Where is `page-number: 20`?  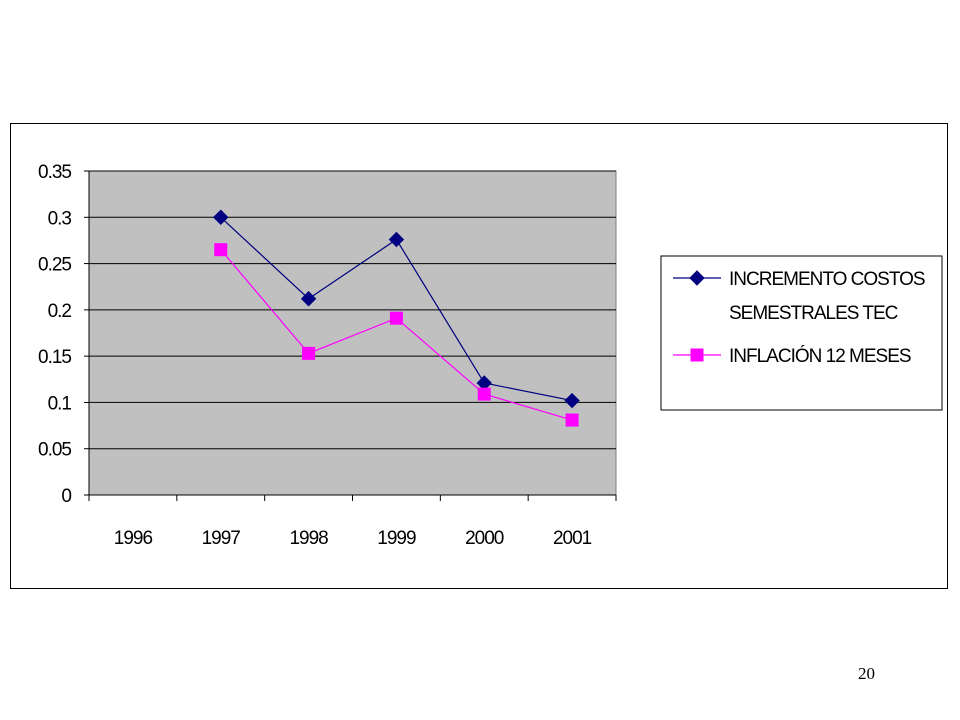
page-number: 20 is located at coordinates (866, 673).